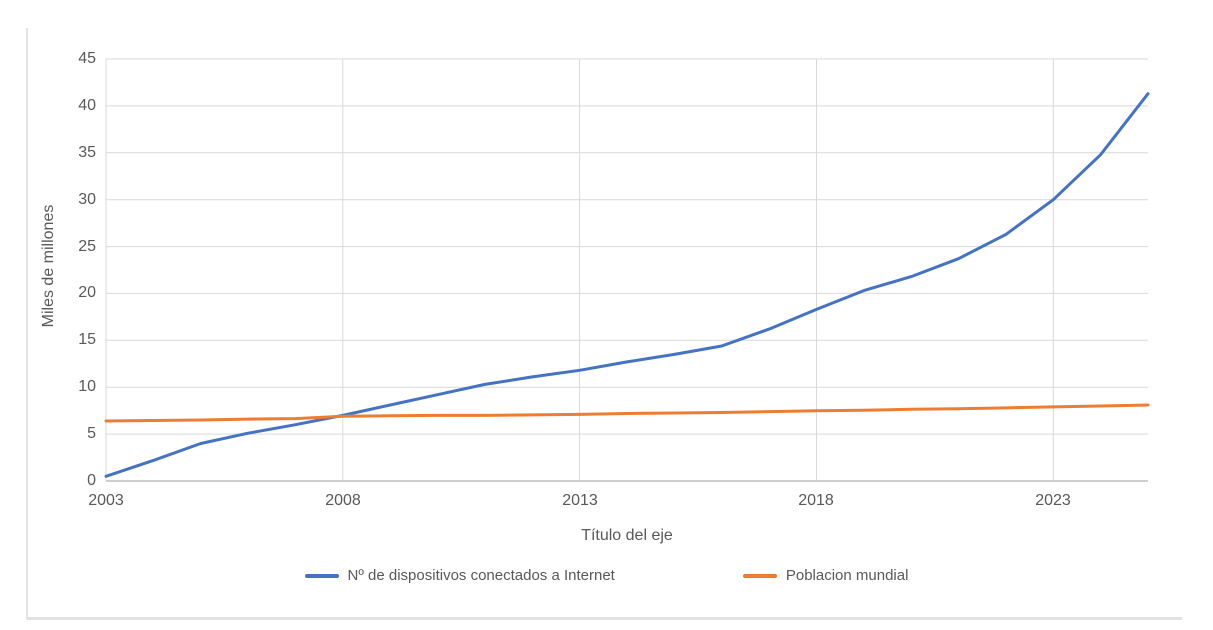 This screenshot has width=1213, height=630. Describe the element at coordinates (87, 58) in the screenshot. I see `y-tick-label: 45` at that location.